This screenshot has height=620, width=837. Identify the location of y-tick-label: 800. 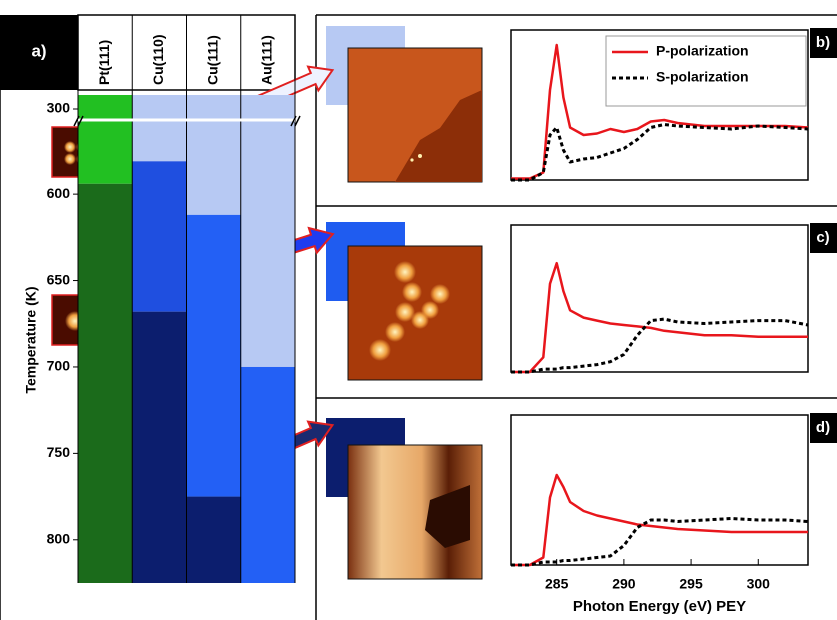
(59, 538).